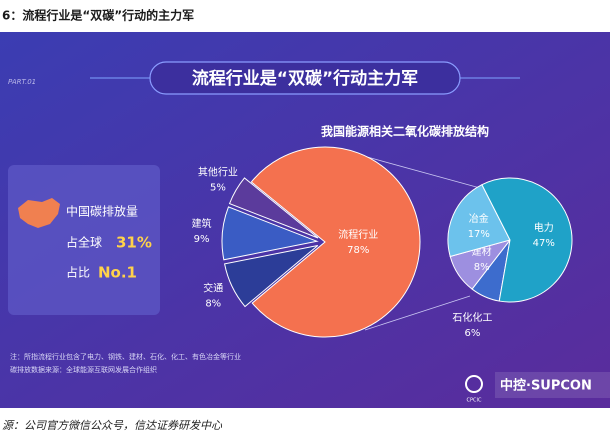 The image size is (610, 442). What do you see at coordinates (102, 211) in the screenshot?
I see `card-text: 中国碳排放量` at bounding box center [102, 211].